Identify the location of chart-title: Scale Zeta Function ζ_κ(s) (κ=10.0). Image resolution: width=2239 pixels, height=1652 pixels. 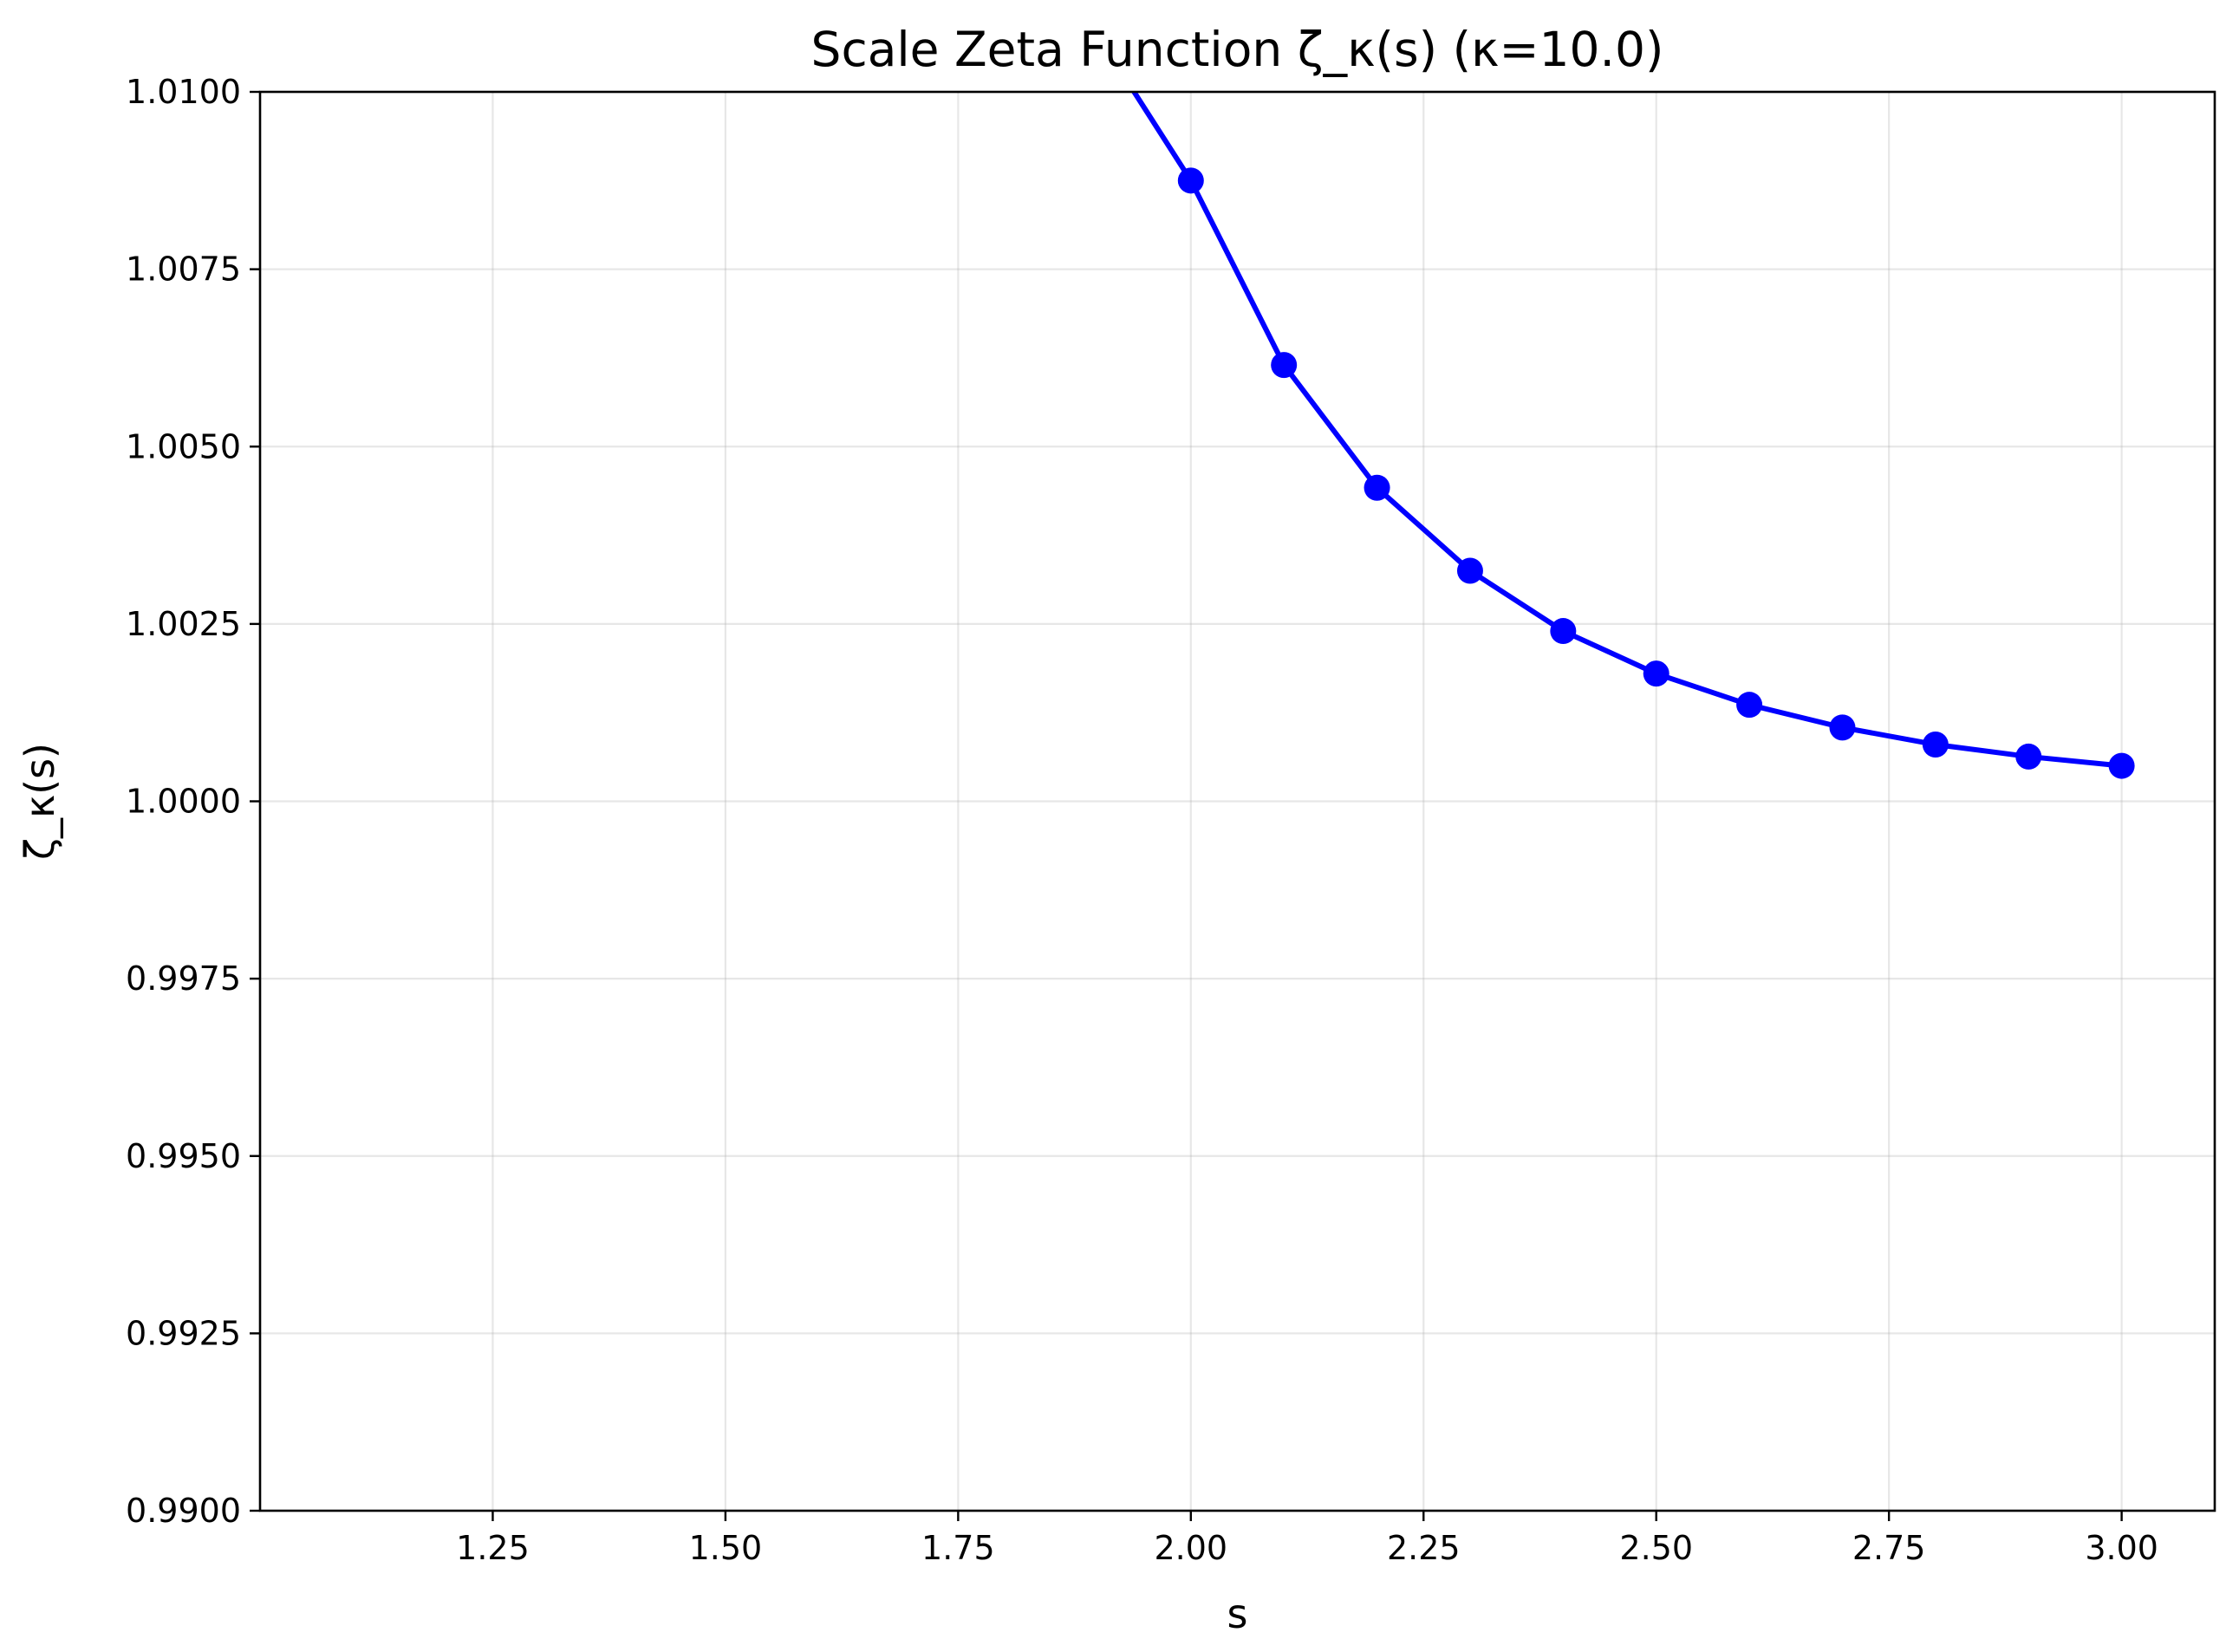
(1237, 49).